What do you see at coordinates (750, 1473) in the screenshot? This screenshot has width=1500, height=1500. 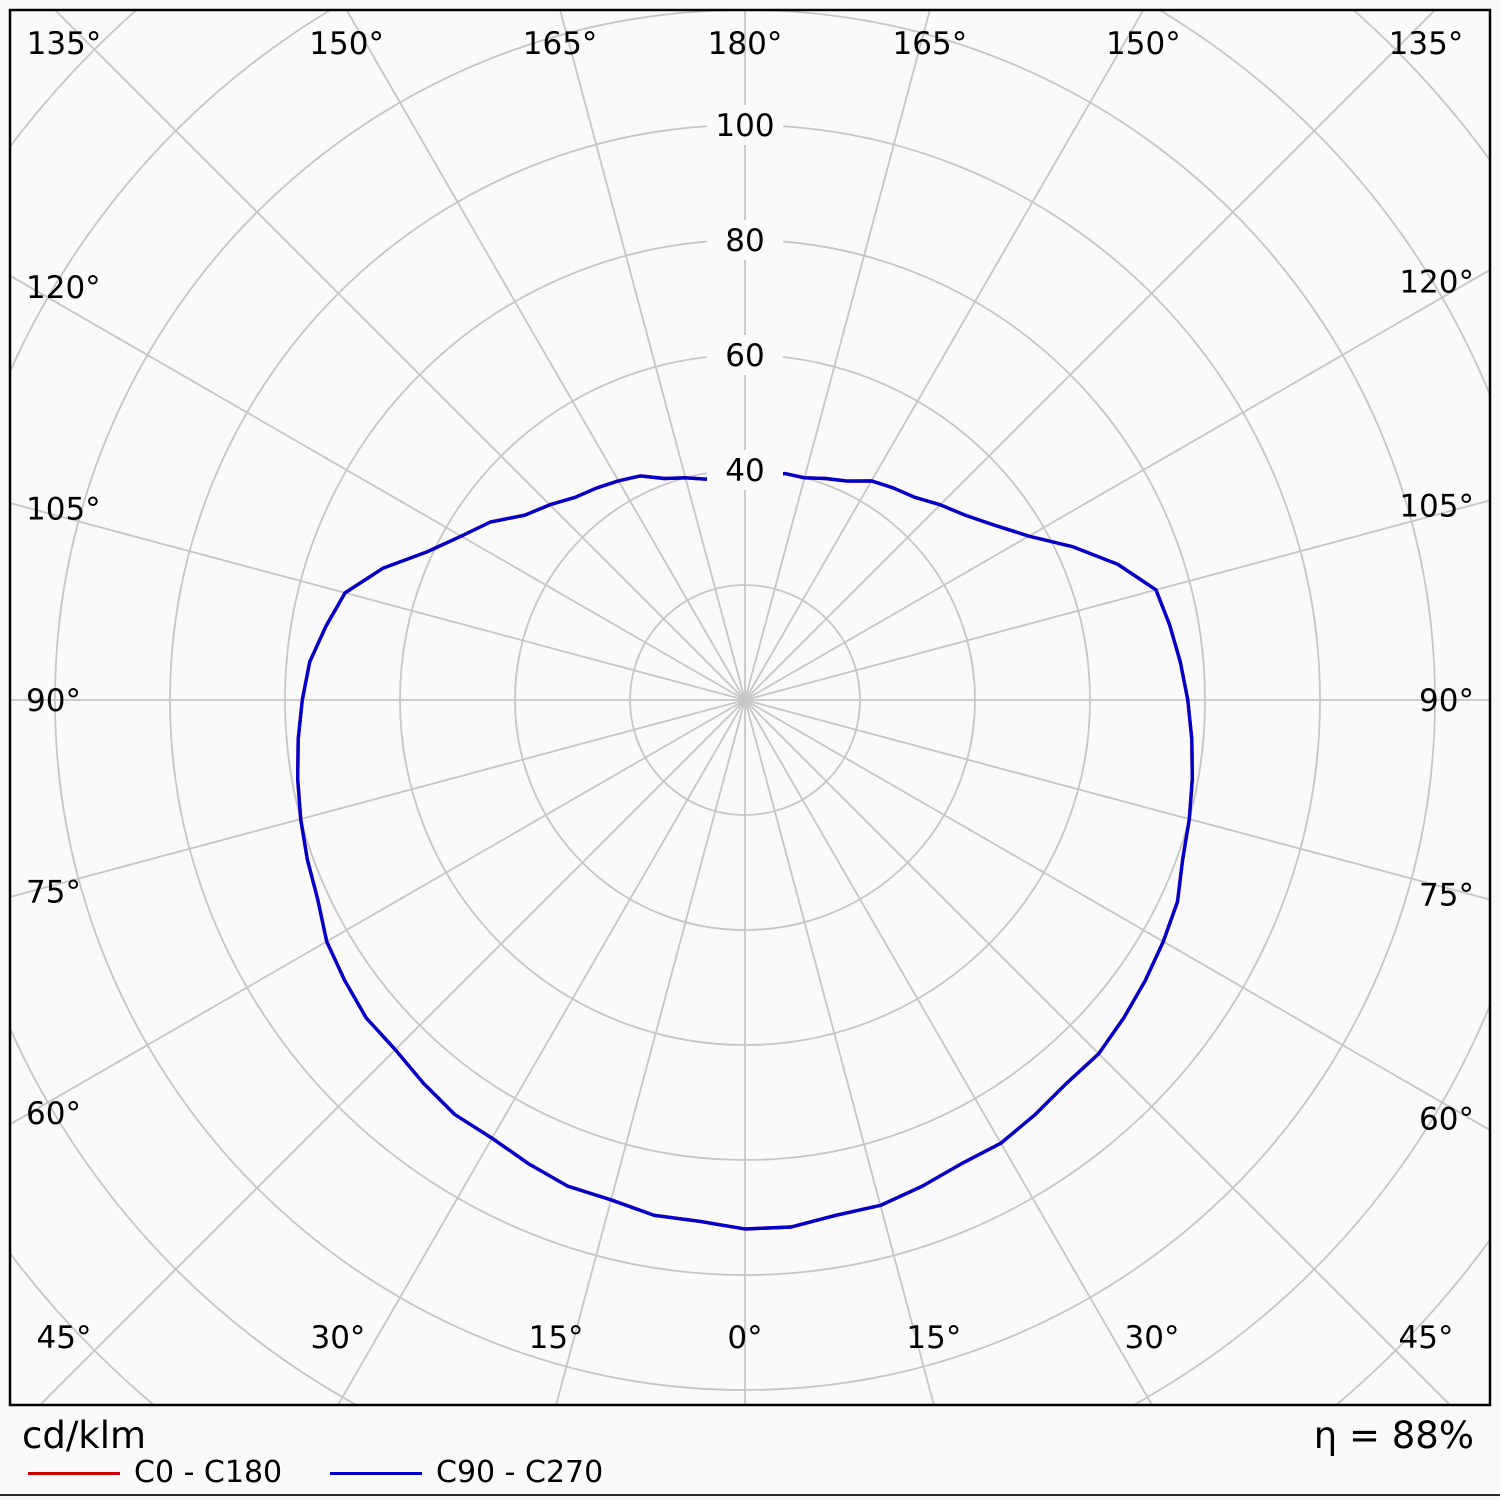 I see `legend: C0 - C180 C90 - C270` at bounding box center [750, 1473].